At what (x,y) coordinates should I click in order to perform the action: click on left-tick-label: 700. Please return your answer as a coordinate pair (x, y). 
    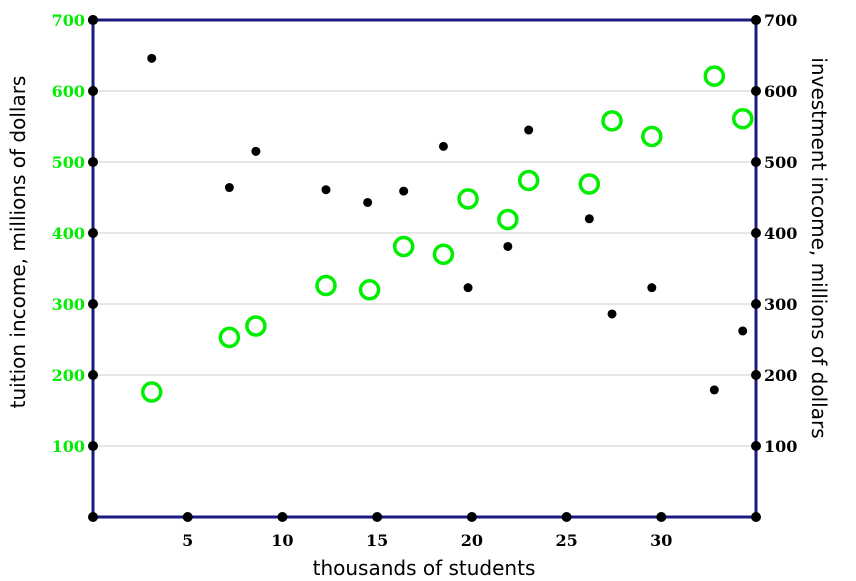
    Looking at the image, I should click on (68, 20).